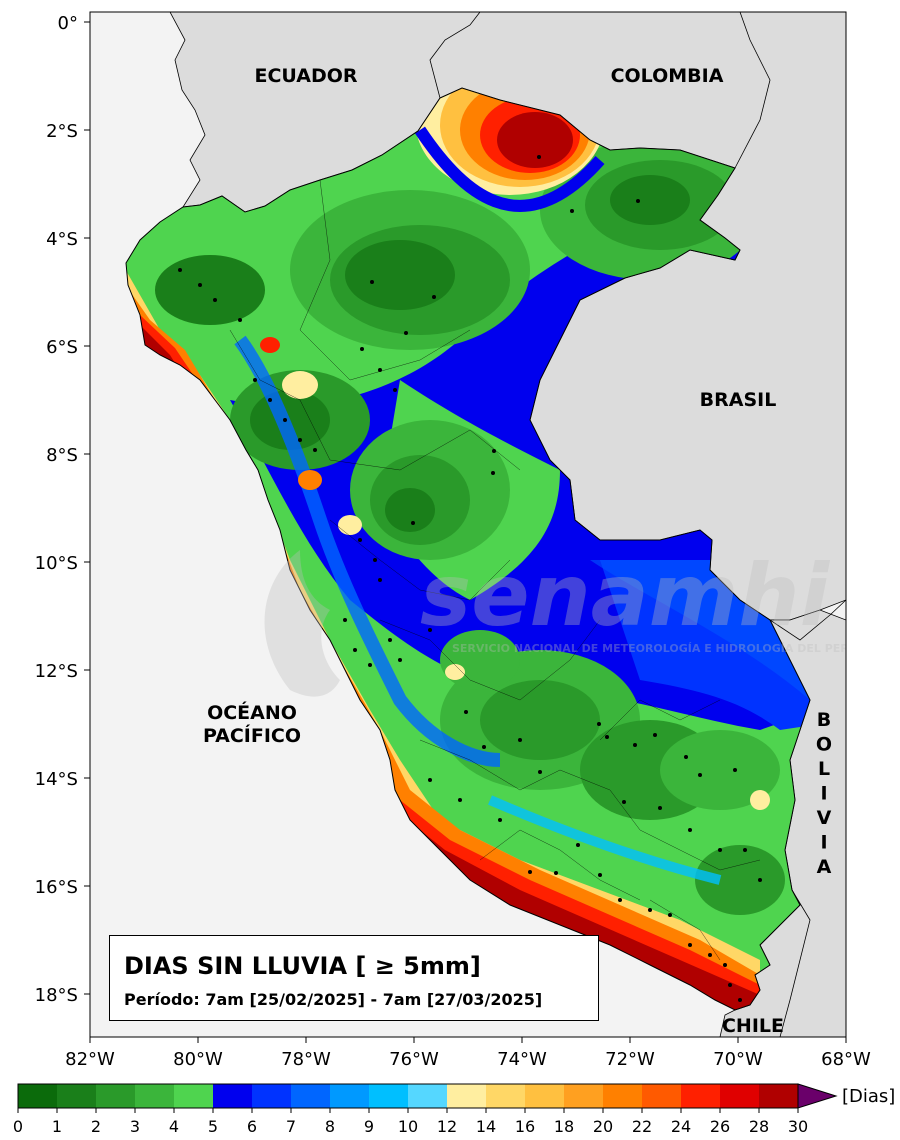 The height and width of the screenshot is (1140, 900). Describe the element at coordinates (252, 735) in the screenshot. I see `label-ocean-line2: PACÍFICO` at that location.